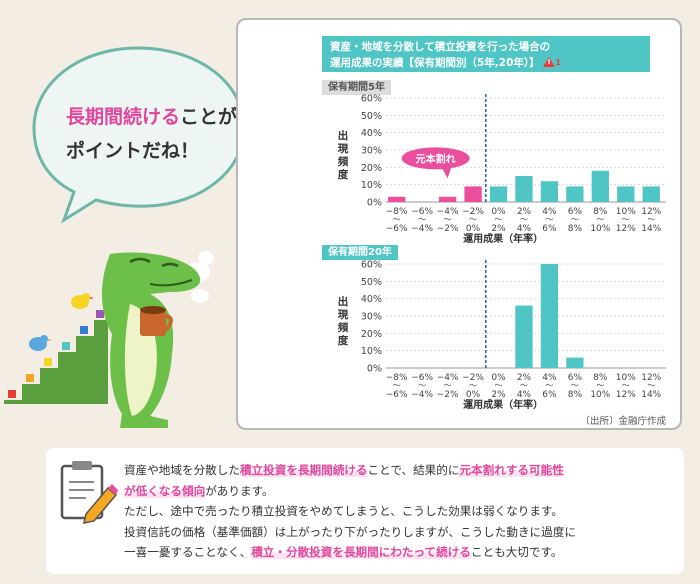 The image size is (700, 584). Describe the element at coordinates (422, 212) in the screenshot. I see `chart1-x-tick-label-top: −6%` at that location.